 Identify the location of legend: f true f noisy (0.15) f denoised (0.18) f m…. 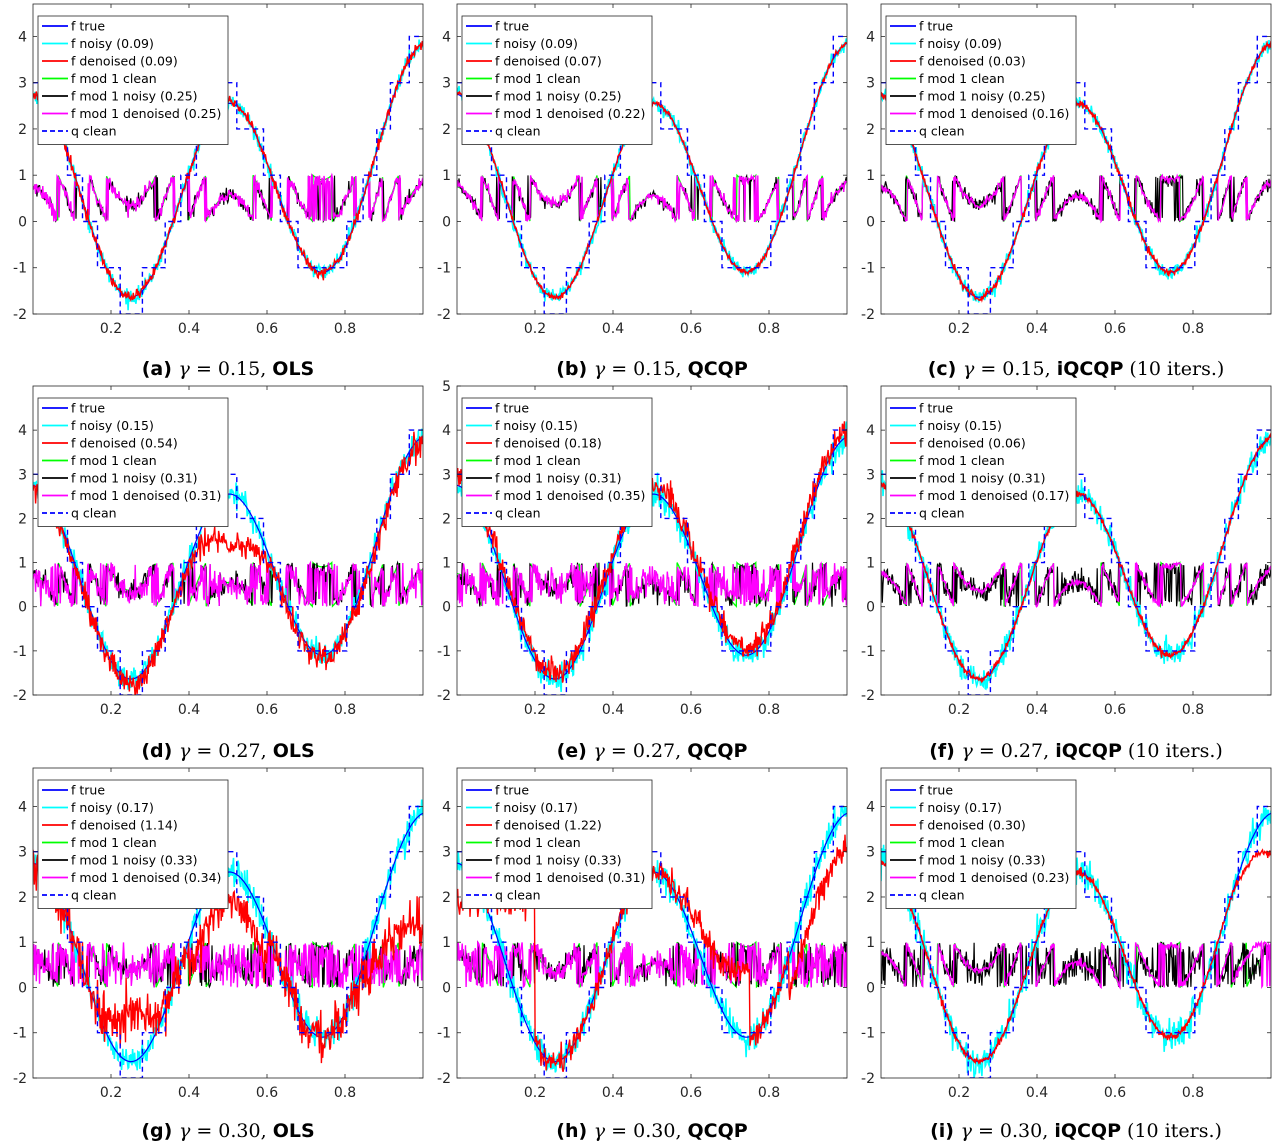
(557, 462).